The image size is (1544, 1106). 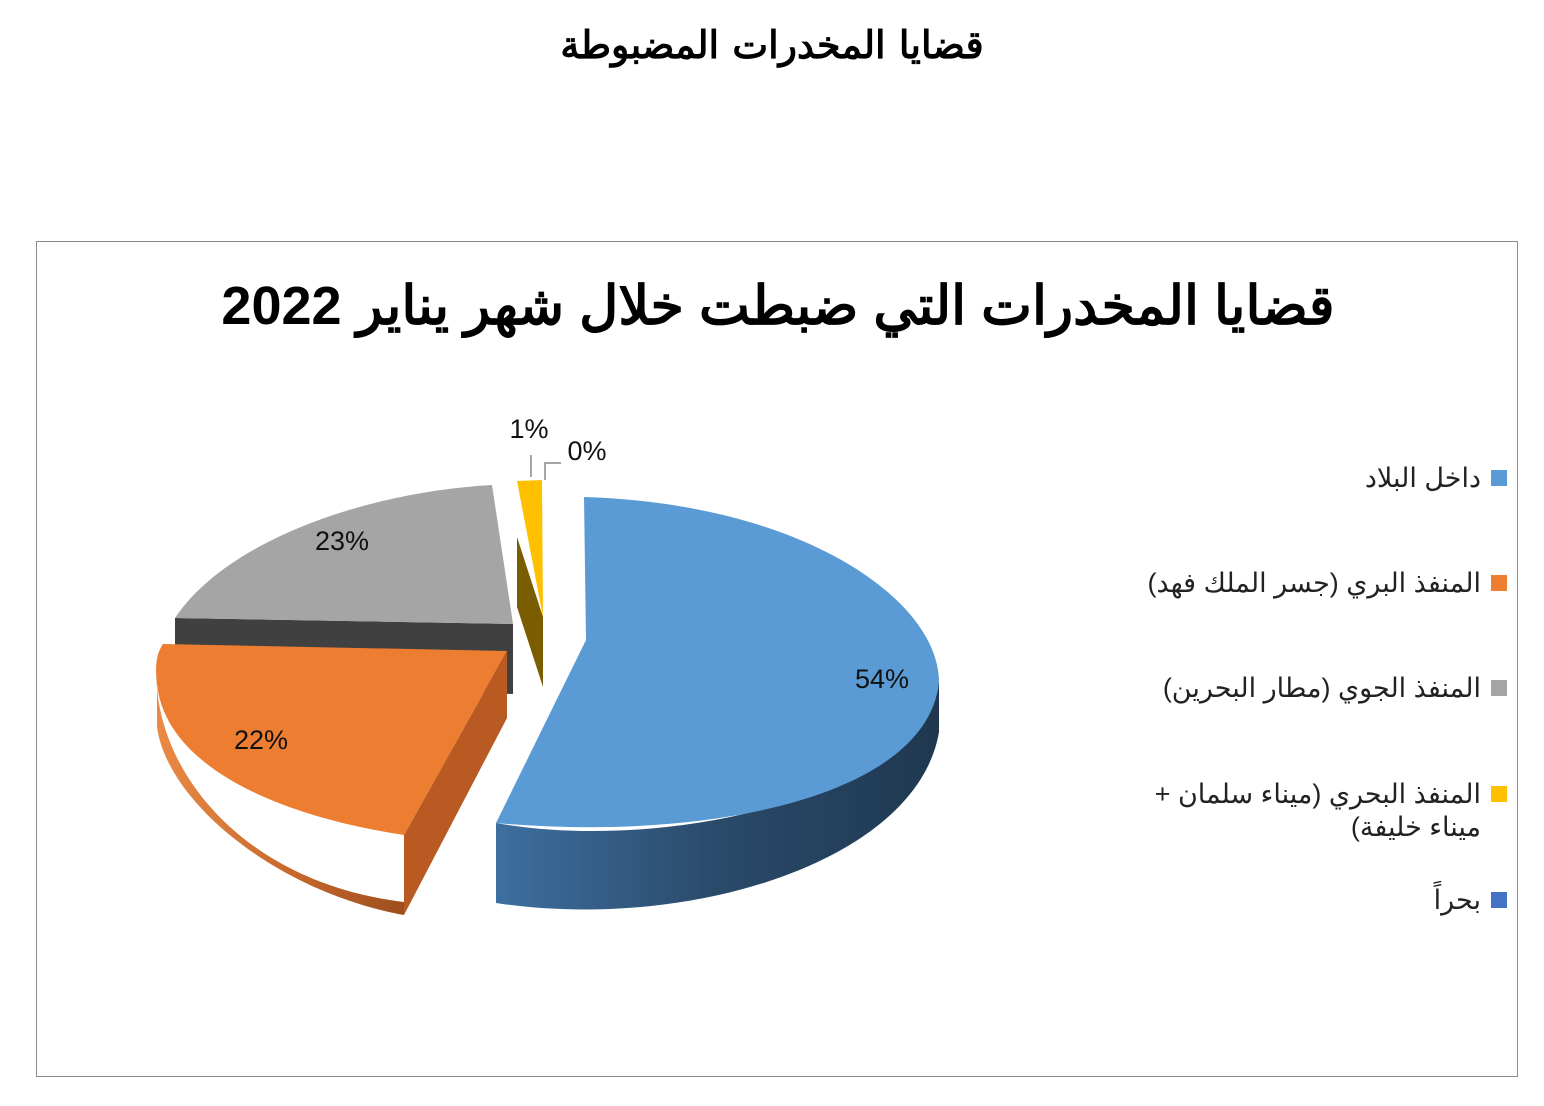 What do you see at coordinates (261, 740) in the screenshot?
I see `data-label-land: 22%` at bounding box center [261, 740].